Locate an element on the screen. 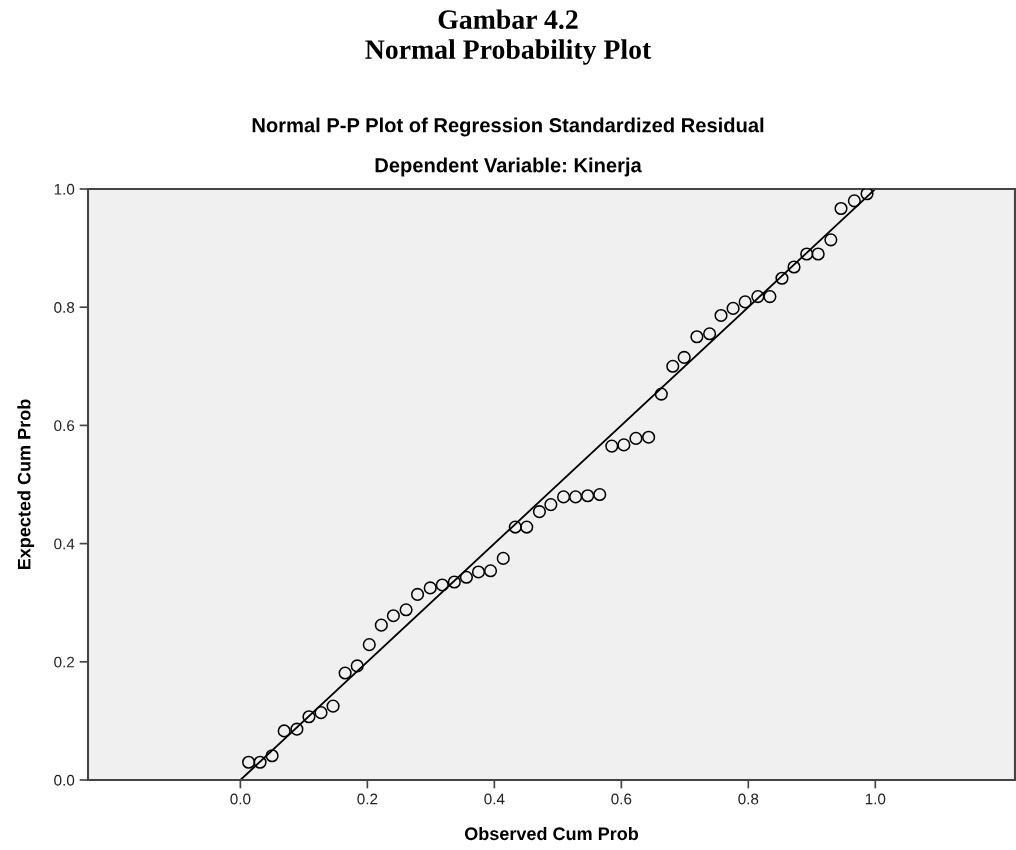  x-axis-title: Observed Cum Prob is located at coordinates (551, 833).